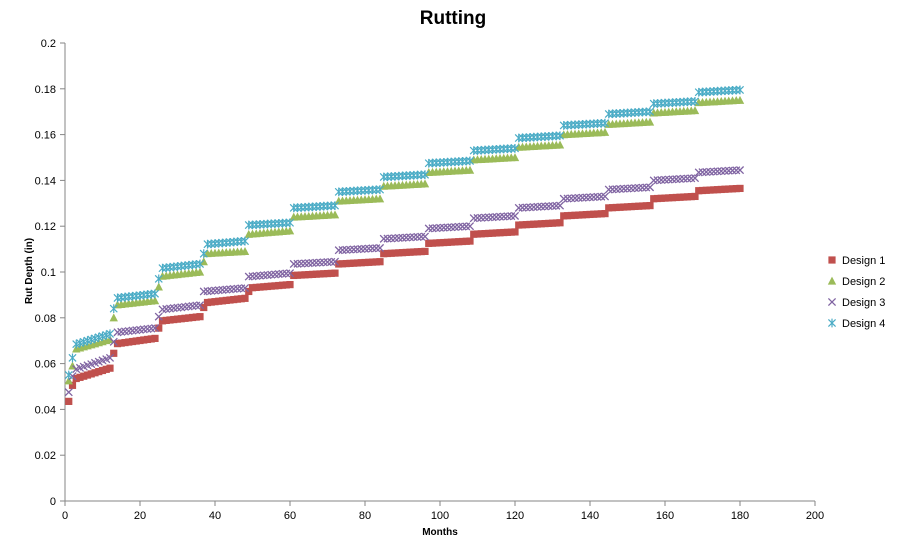 The width and height of the screenshot is (907, 547). Describe the element at coordinates (665, 516) in the screenshot. I see `x-tick-label: 160` at that location.